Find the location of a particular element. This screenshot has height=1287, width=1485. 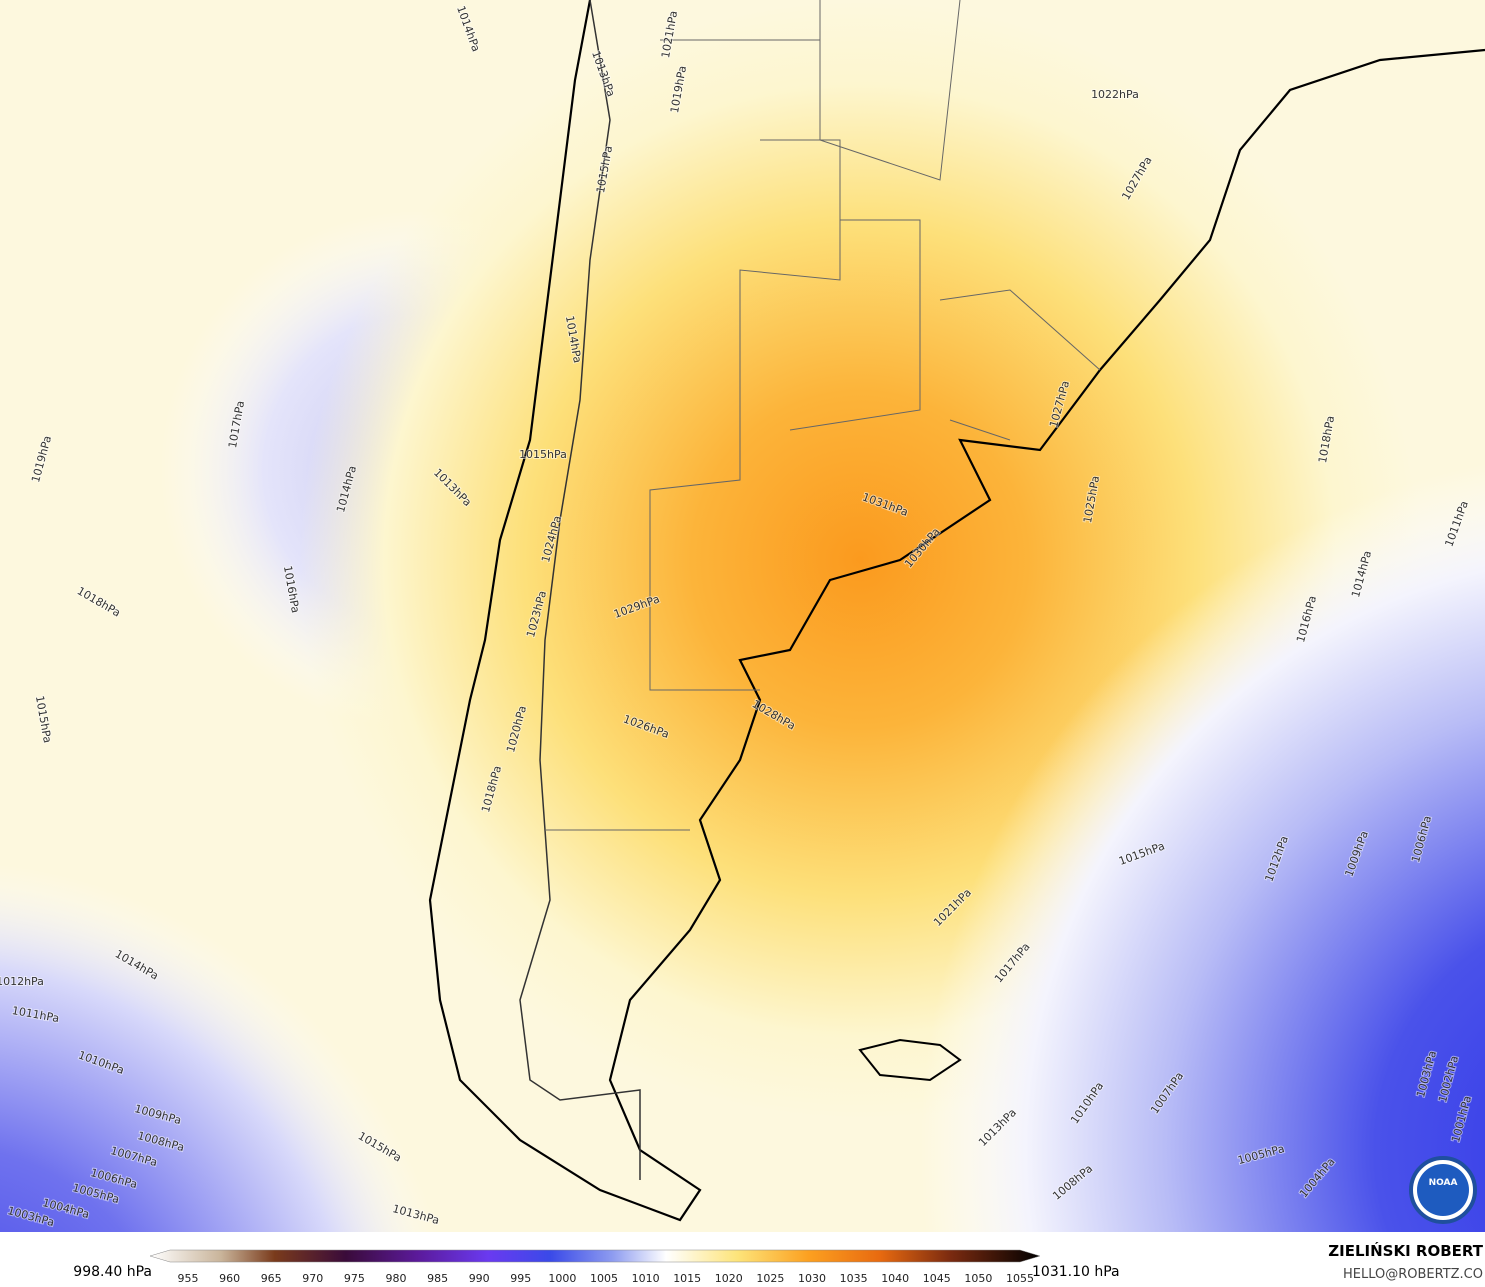

credit-name: ZIELIŃSKI ROBERT is located at coordinates (1405, 1250).